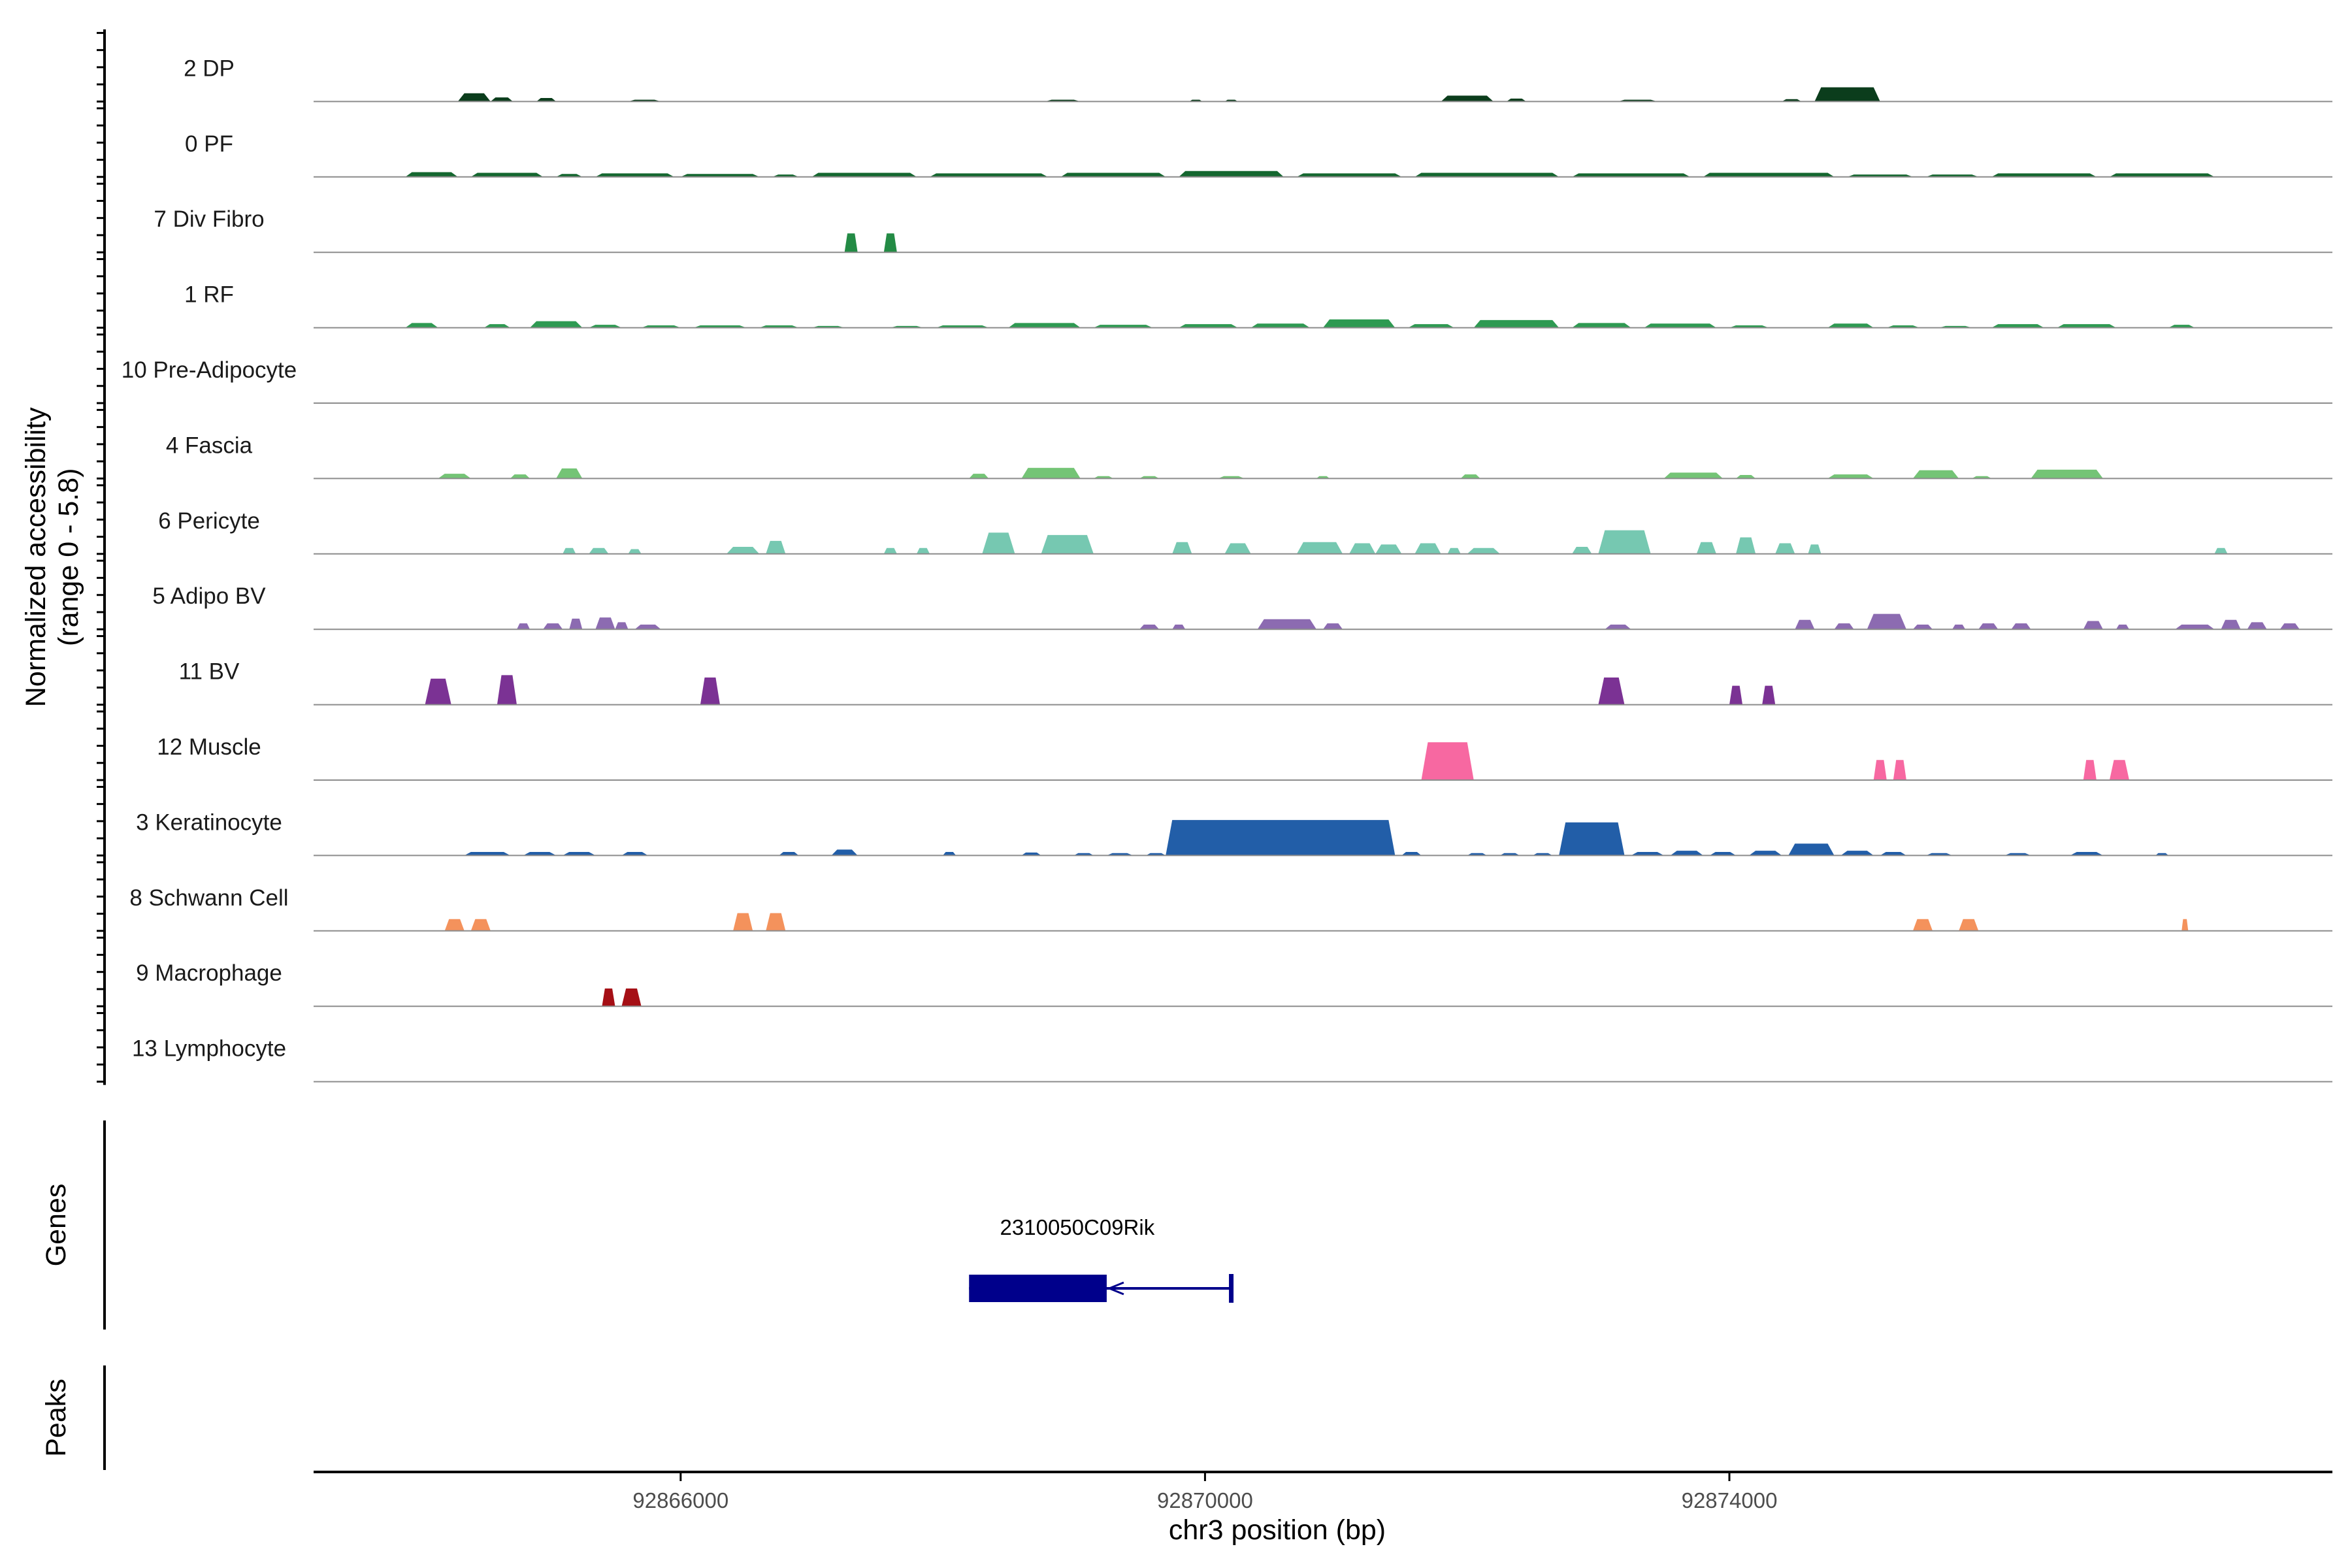  I want to click on coverage-y-ticks, so click(101, 557).